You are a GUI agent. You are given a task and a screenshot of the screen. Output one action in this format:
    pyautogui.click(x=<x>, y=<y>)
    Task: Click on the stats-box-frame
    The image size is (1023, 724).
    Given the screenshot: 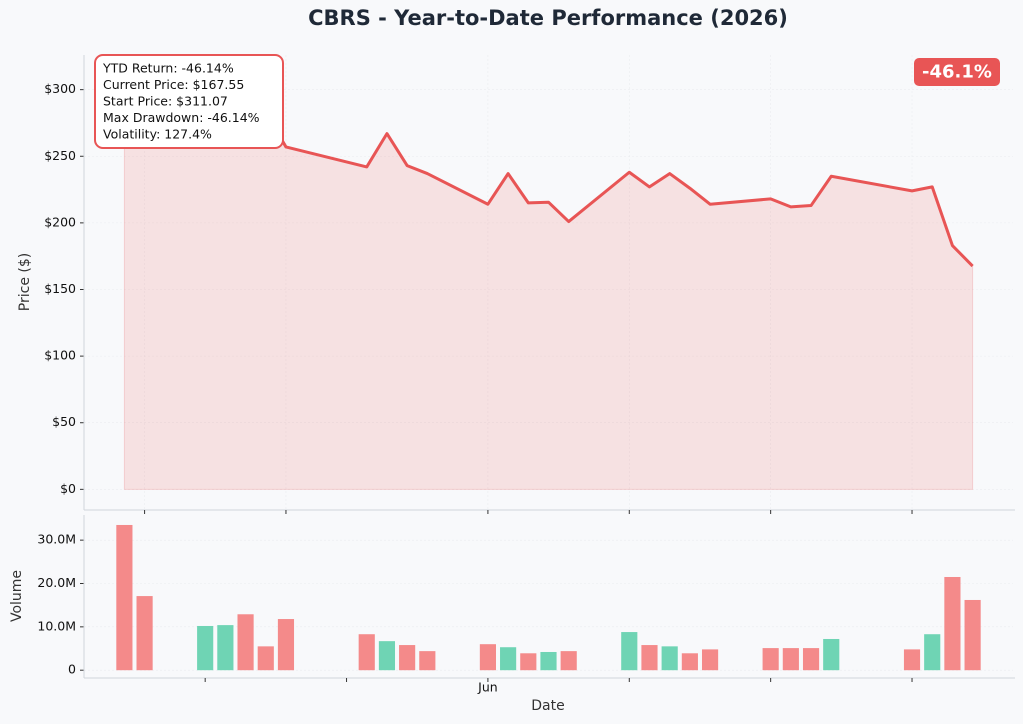 What is the action you would take?
    pyautogui.click(x=189, y=101)
    